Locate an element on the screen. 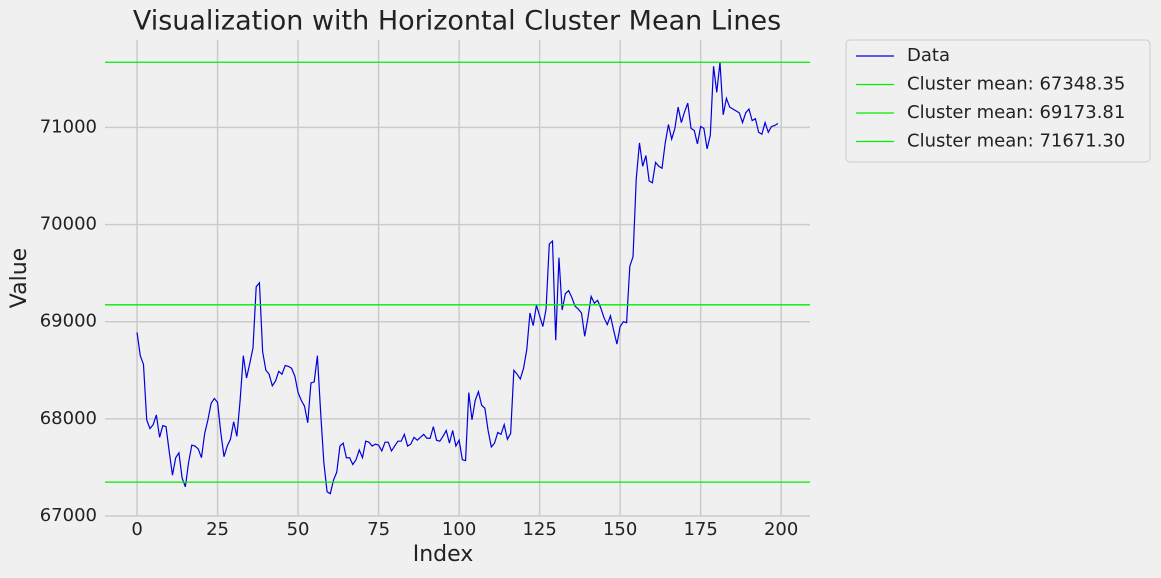 This screenshot has height=578, width=1161. legend-label: Cluster mean: 69173.81 is located at coordinates (1016, 112).